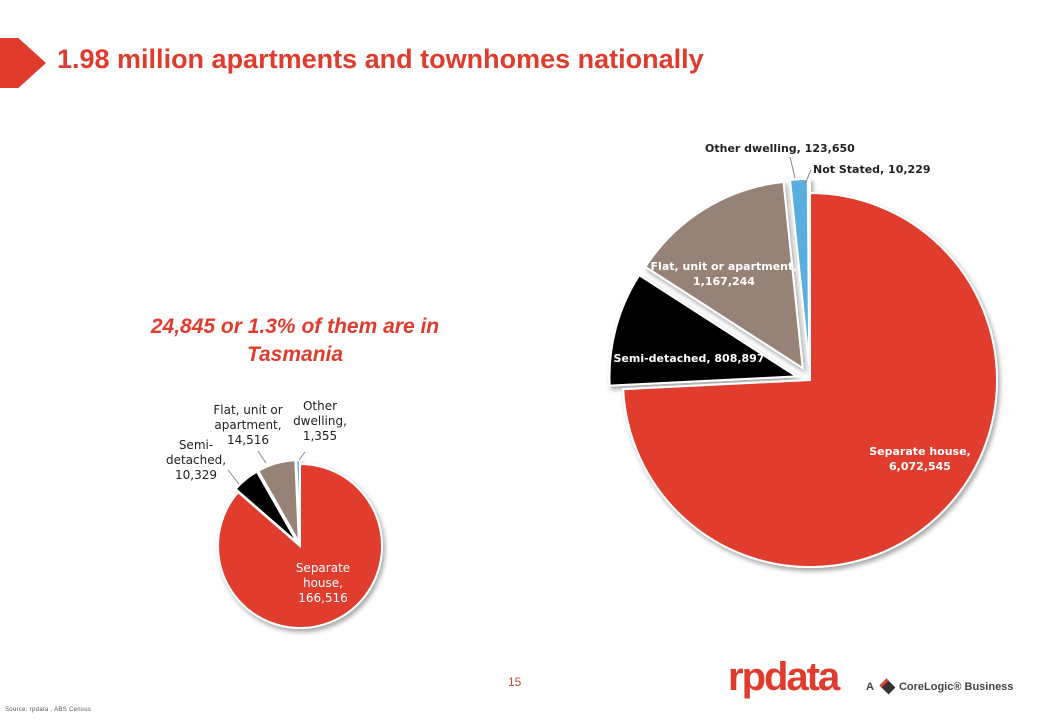 This screenshot has height=720, width=1040. I want to click on national-label-other: Other dwelling, 123,650, so click(780, 148).